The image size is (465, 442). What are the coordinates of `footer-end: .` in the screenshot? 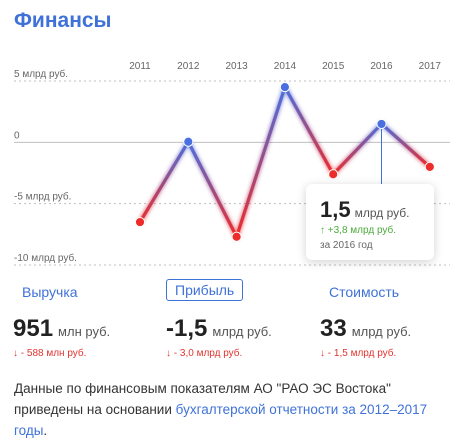 It's located at (45, 430).